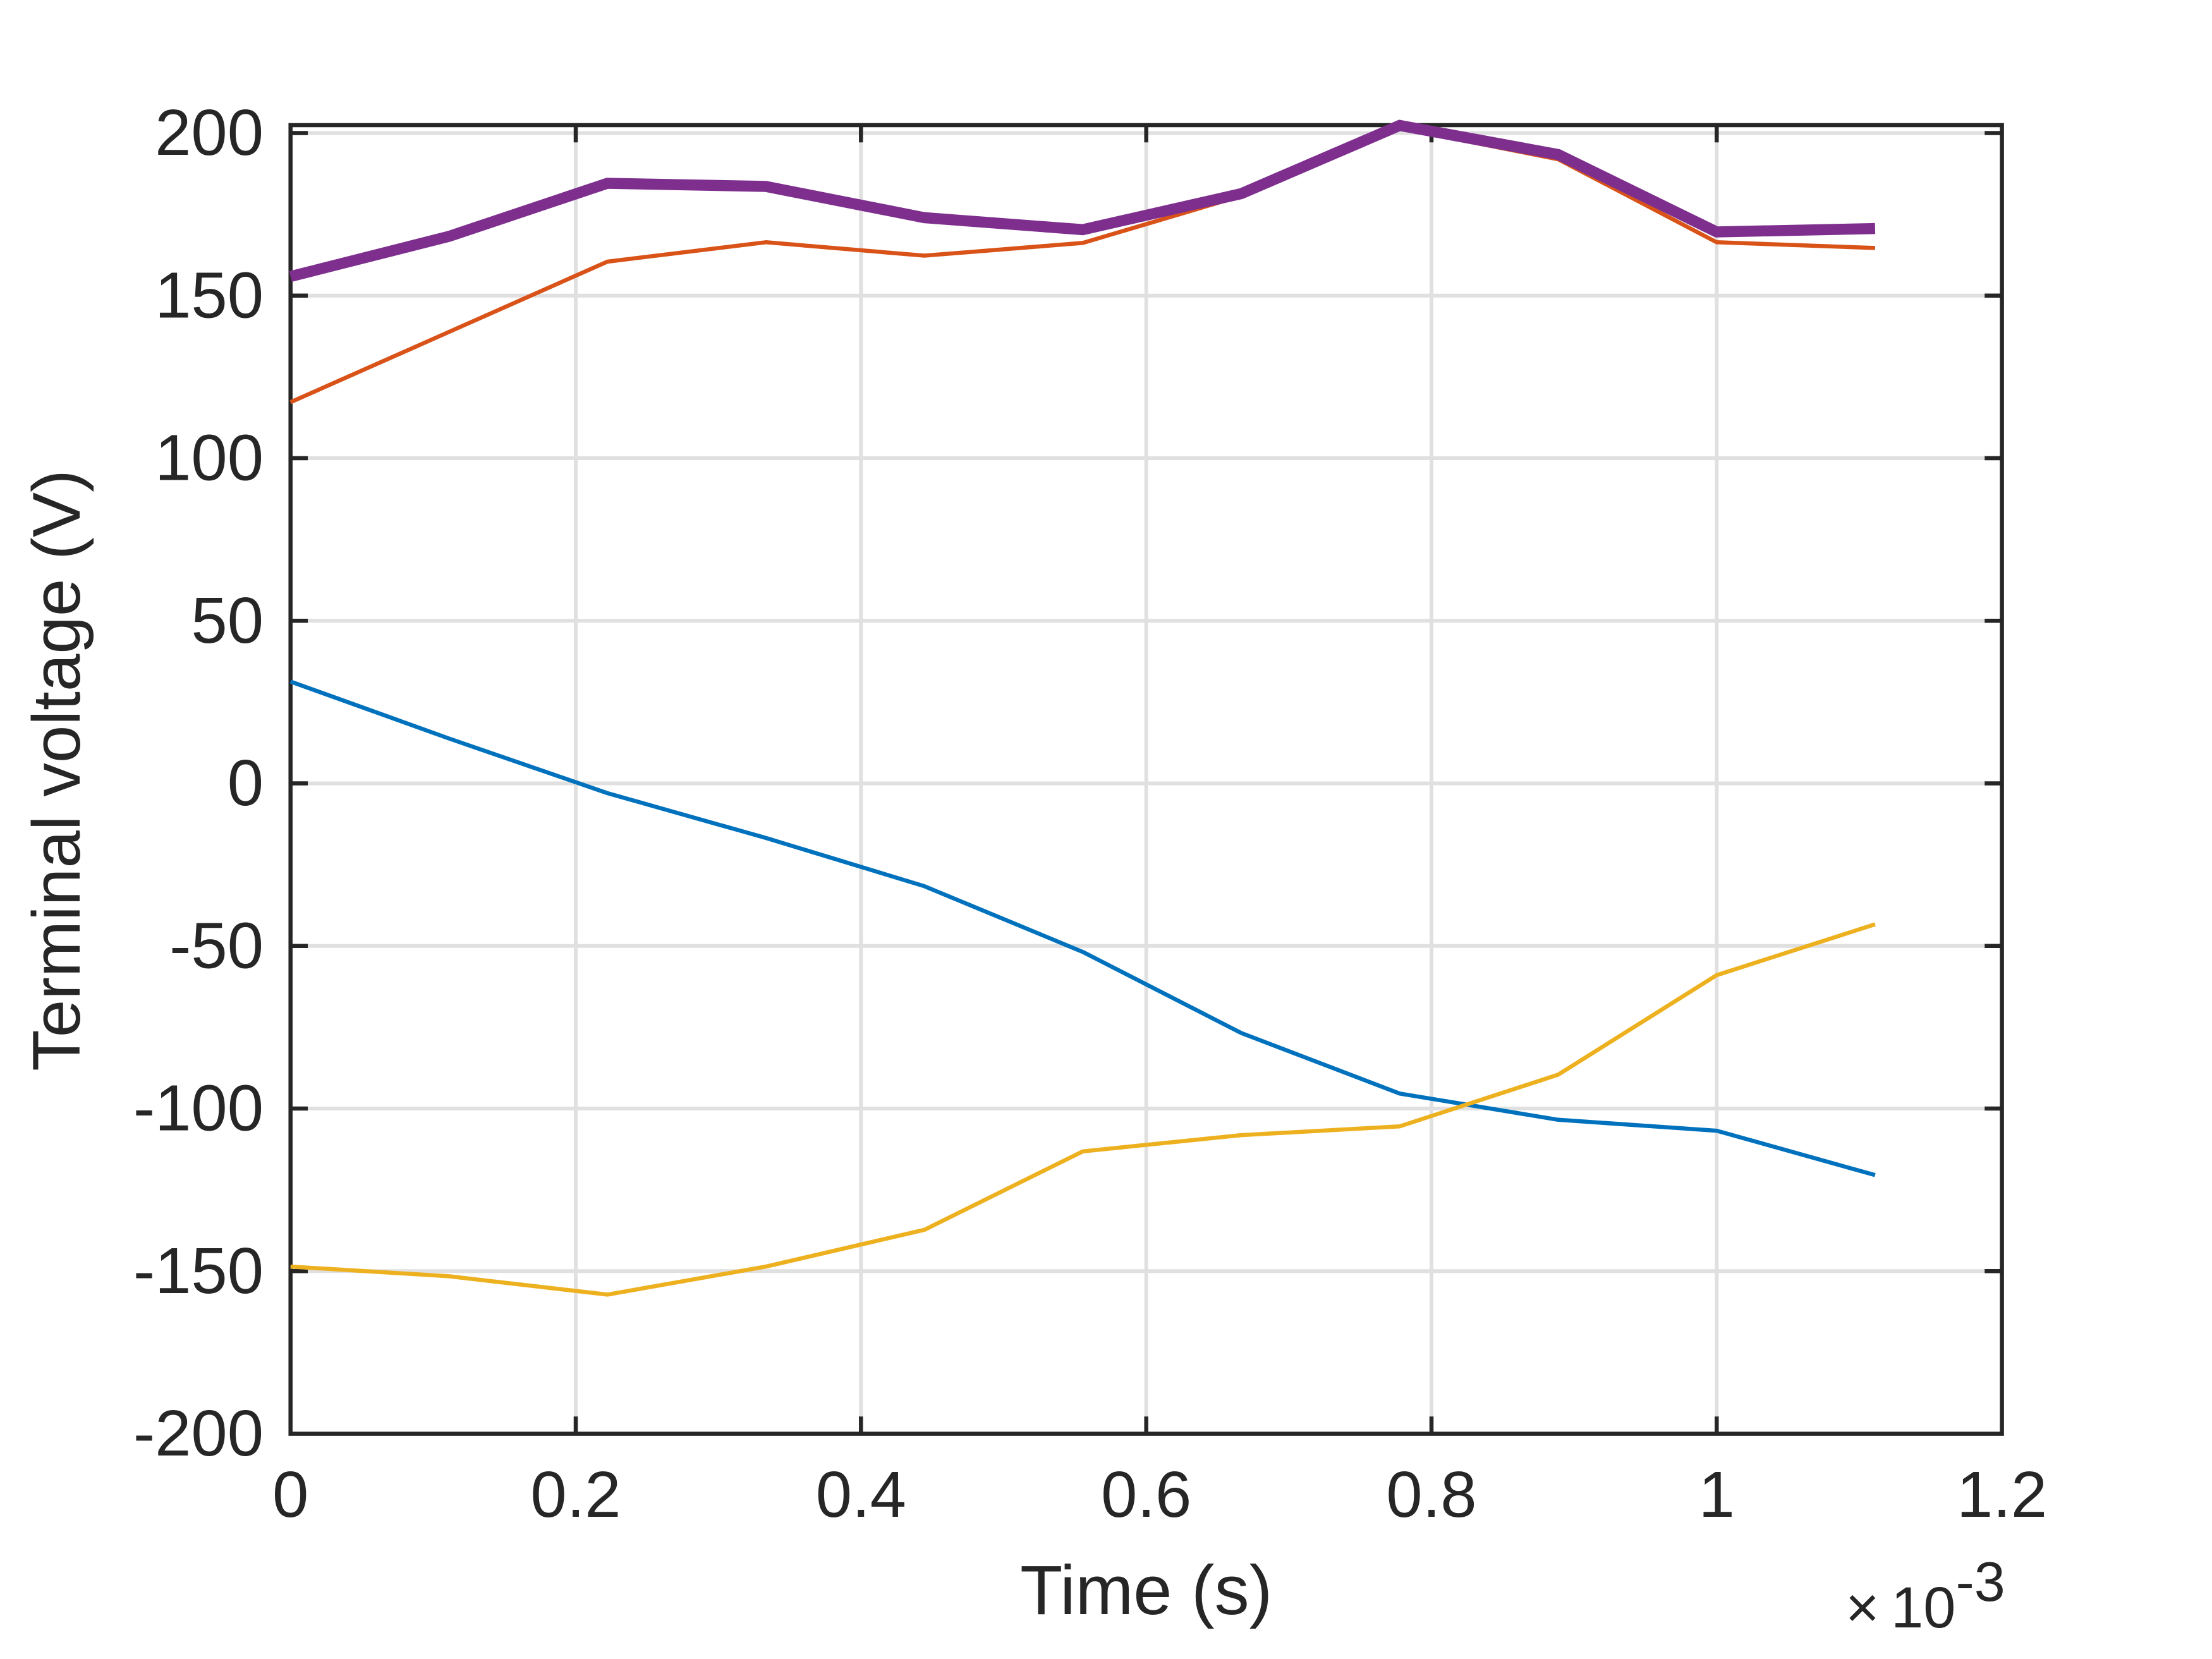 This screenshot has width=2212, height=1659. What do you see at coordinates (210, 294) in the screenshot?
I see `svg-text: 150` at bounding box center [210, 294].